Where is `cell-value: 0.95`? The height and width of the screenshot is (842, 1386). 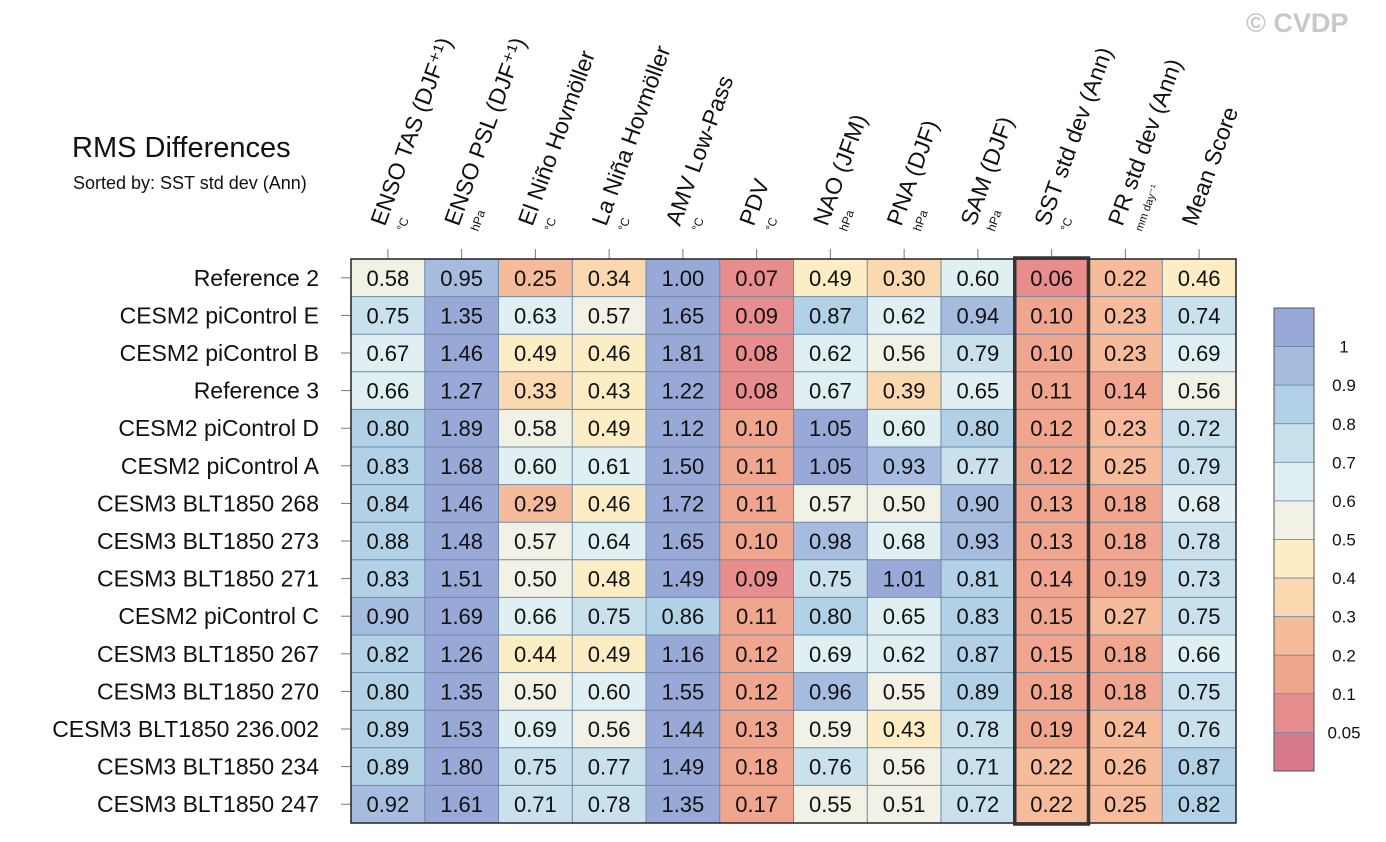 cell-value: 0.95 is located at coordinates (461, 278).